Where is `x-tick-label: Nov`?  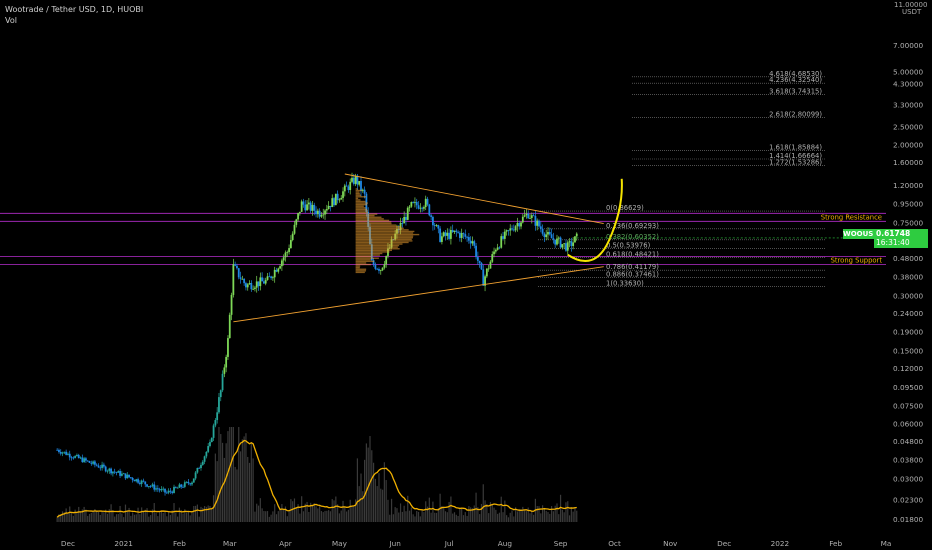 x-tick-label: Nov is located at coordinates (670, 543).